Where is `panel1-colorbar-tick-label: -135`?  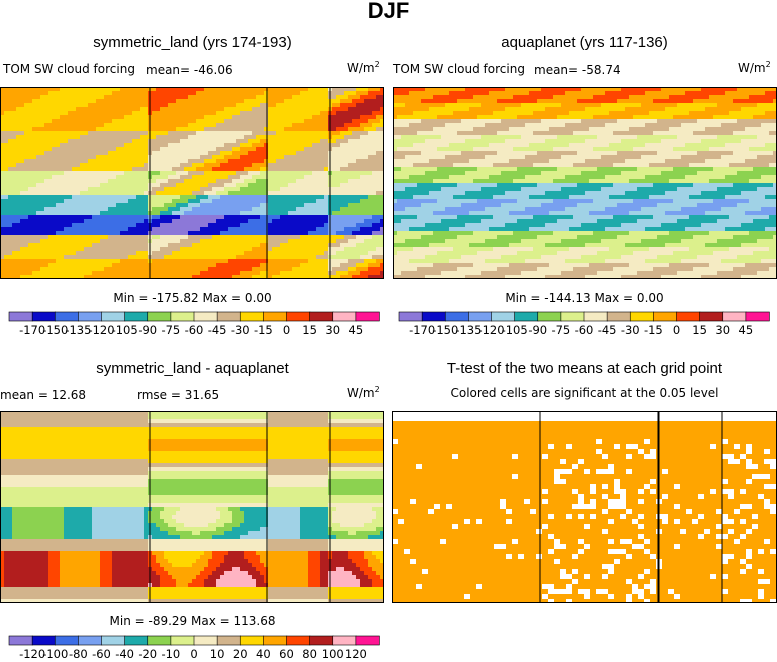 panel1-colorbar-tick-label: -135 is located at coordinates (78, 330).